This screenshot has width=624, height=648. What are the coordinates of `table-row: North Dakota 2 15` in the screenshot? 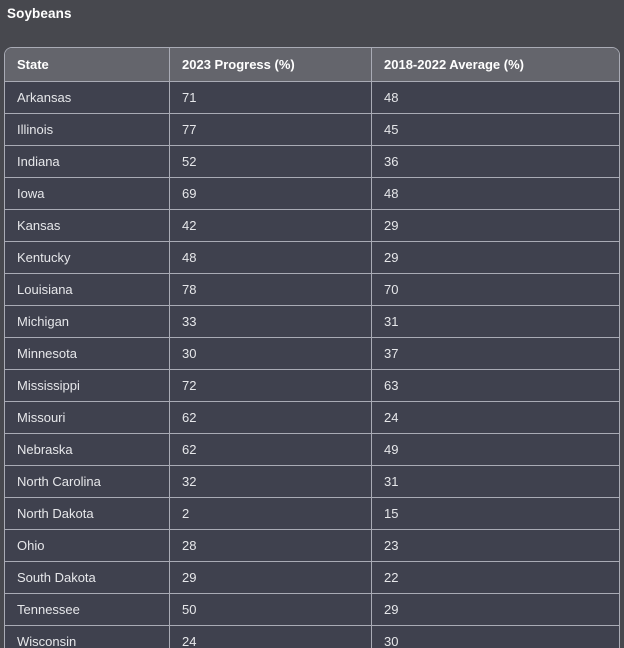 It's located at (312, 513).